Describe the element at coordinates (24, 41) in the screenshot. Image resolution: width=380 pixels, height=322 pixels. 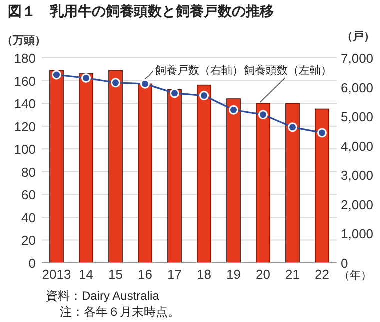
I see `y-axis-title: （万頭）` at that location.